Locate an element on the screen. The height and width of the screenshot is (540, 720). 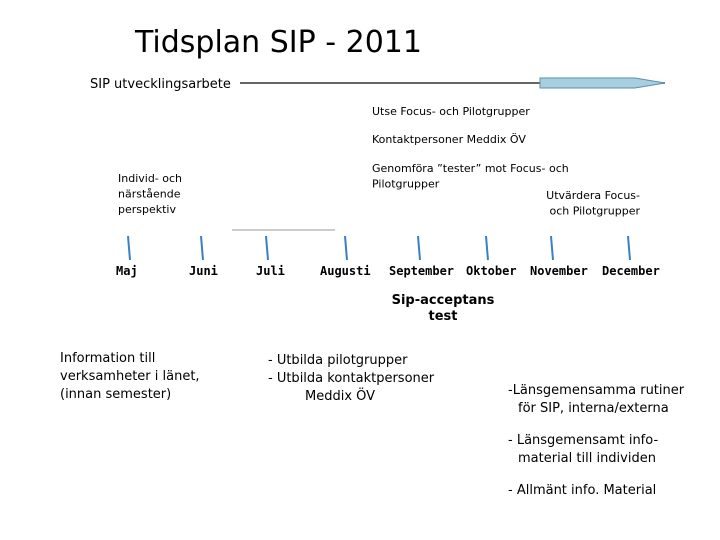
activity: Utvärdera Focus- is located at coordinates (593, 195).